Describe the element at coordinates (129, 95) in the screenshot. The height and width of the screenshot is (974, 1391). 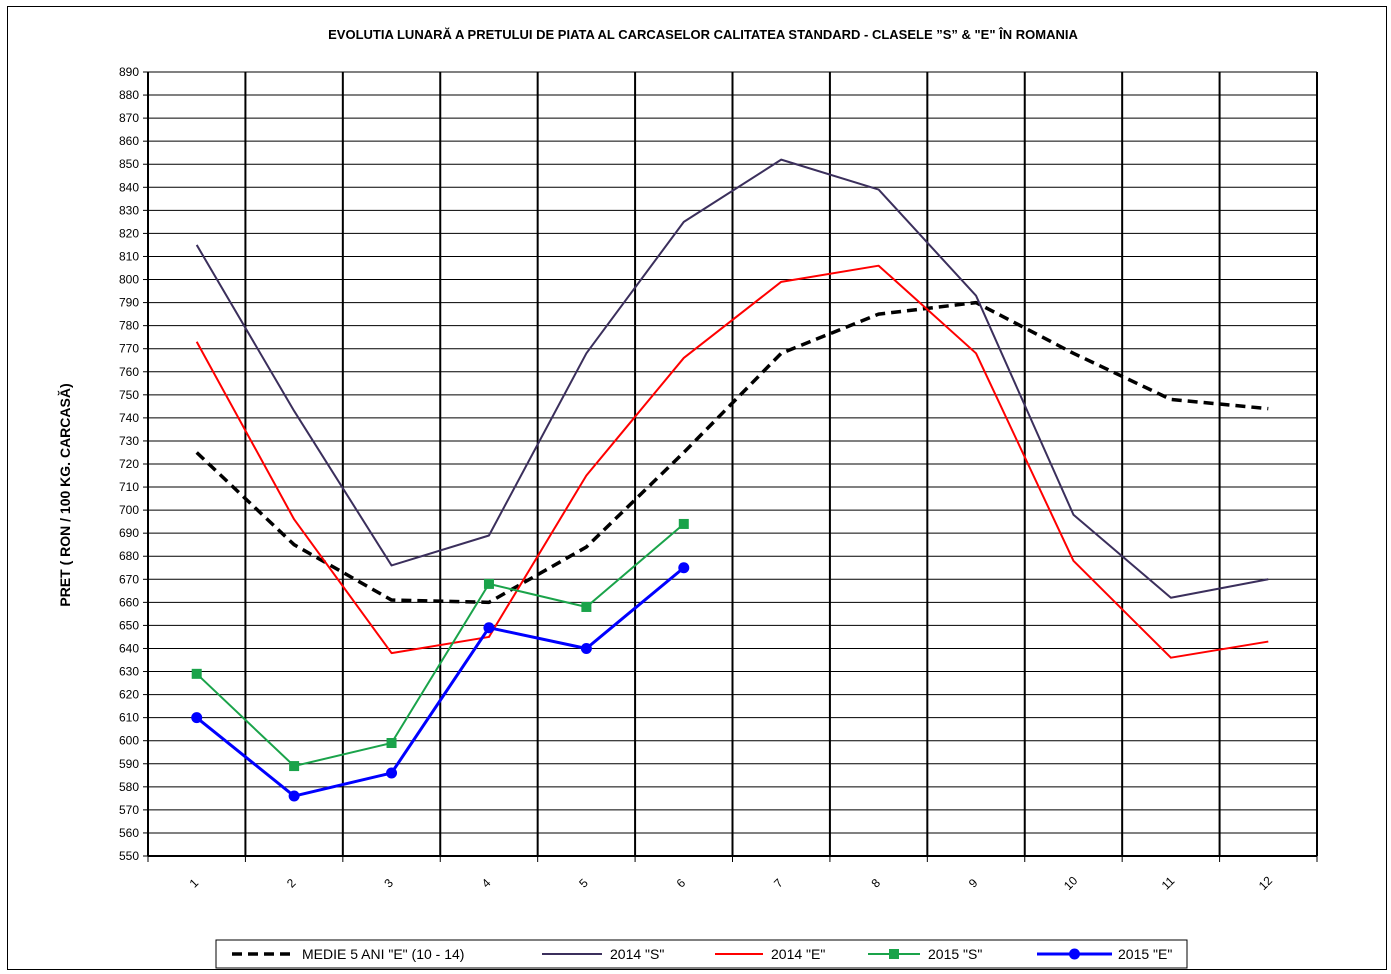
I see `y-tick-label: 880` at that location.